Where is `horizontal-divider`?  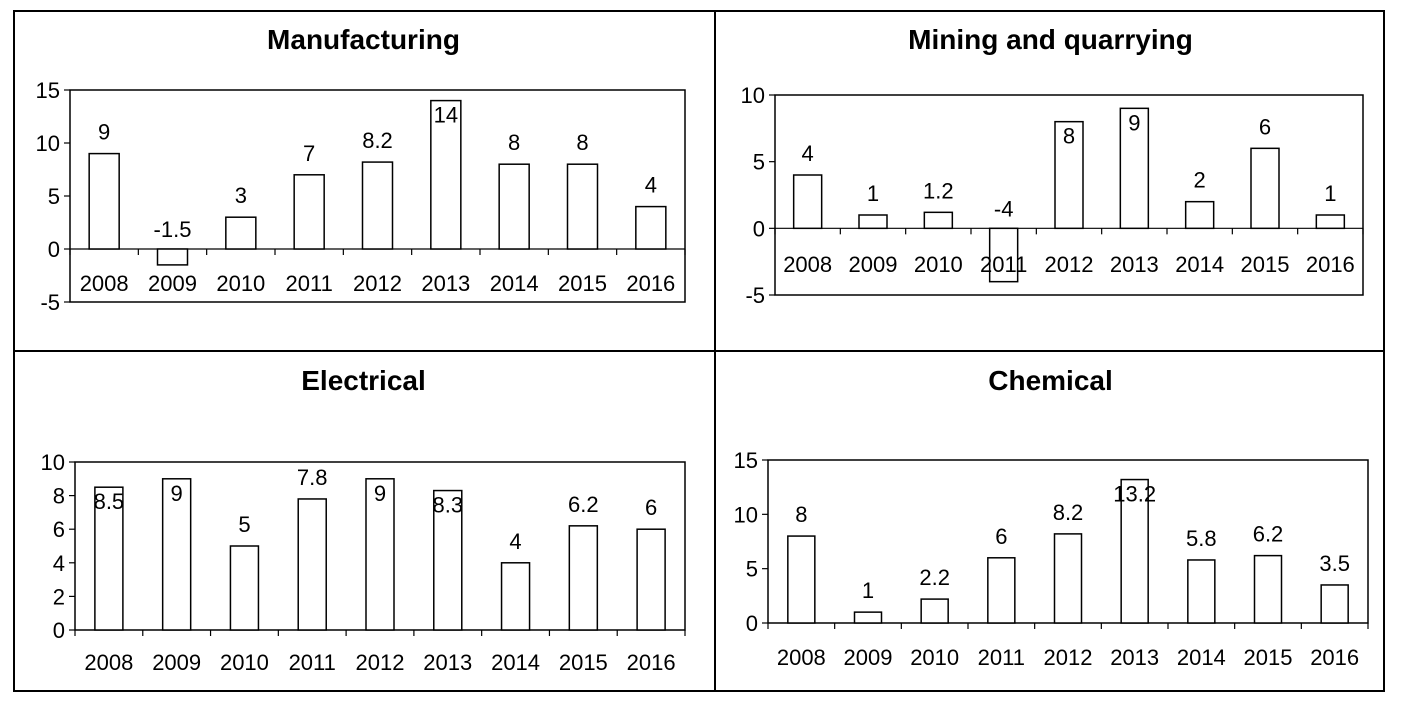 horizontal-divider is located at coordinates (699, 351).